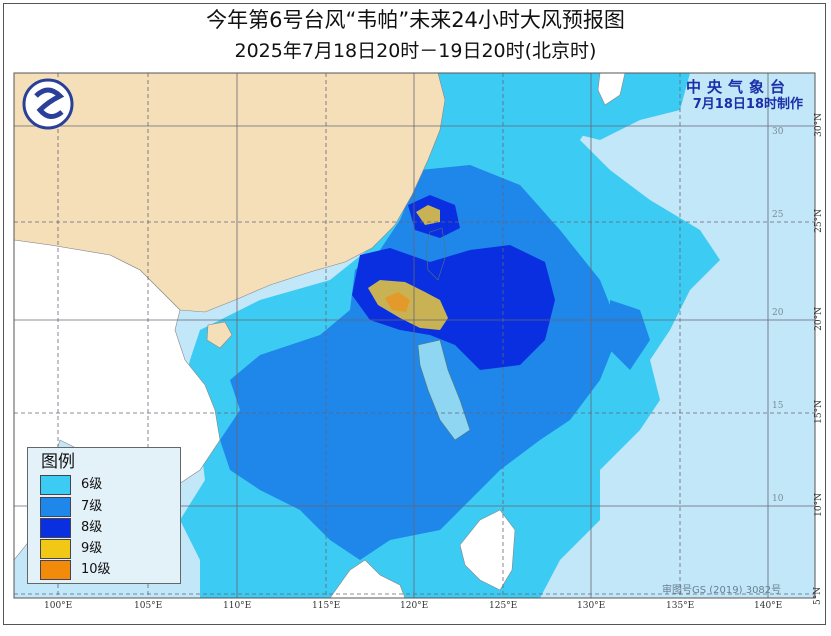 The height and width of the screenshot is (636, 831). I want to click on lat-label-10: 10°N, so click(818, 505).